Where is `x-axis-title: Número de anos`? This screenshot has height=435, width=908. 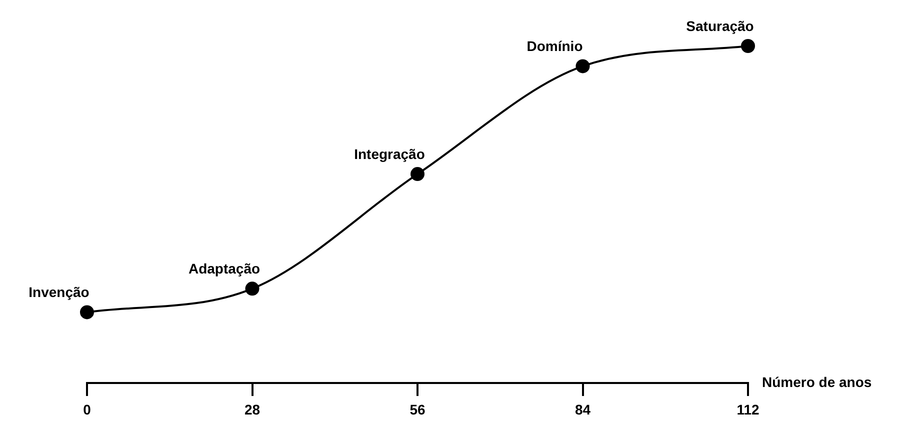 x-axis-title: Número de anos is located at coordinates (817, 382).